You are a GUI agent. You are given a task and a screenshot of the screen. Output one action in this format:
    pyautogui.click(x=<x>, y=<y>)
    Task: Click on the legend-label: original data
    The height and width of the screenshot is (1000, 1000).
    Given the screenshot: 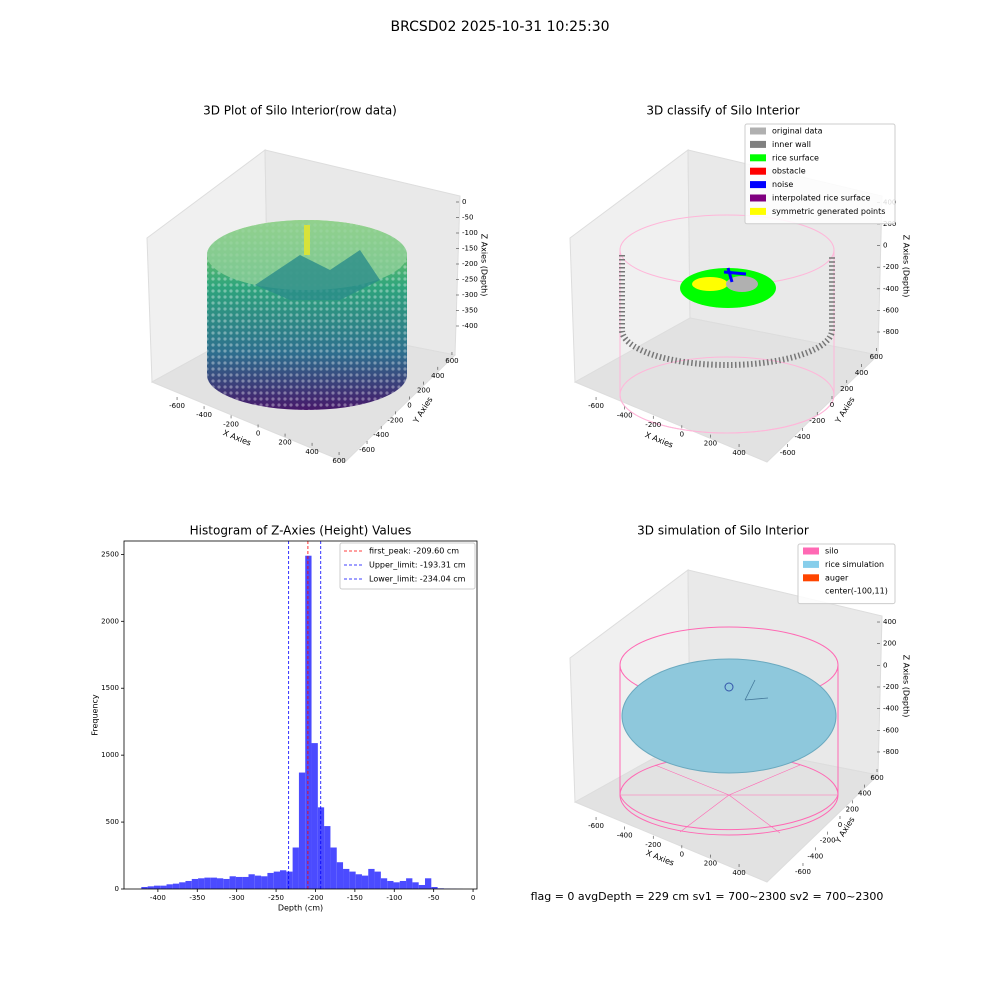 What is the action you would take?
    pyautogui.click(x=797, y=131)
    